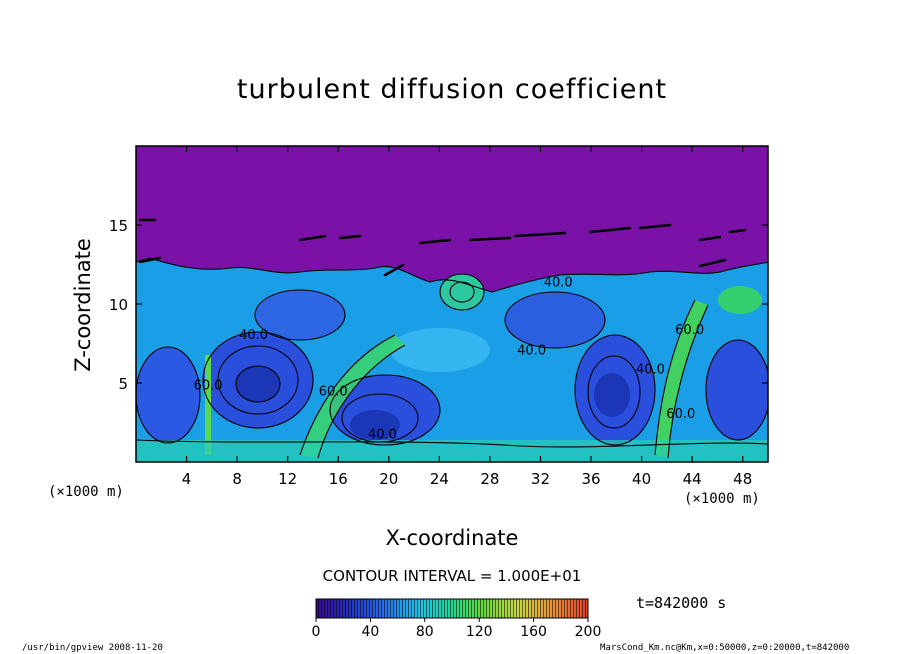 The image size is (904, 654). I want to click on x-tick-label: 20, so click(388, 479).